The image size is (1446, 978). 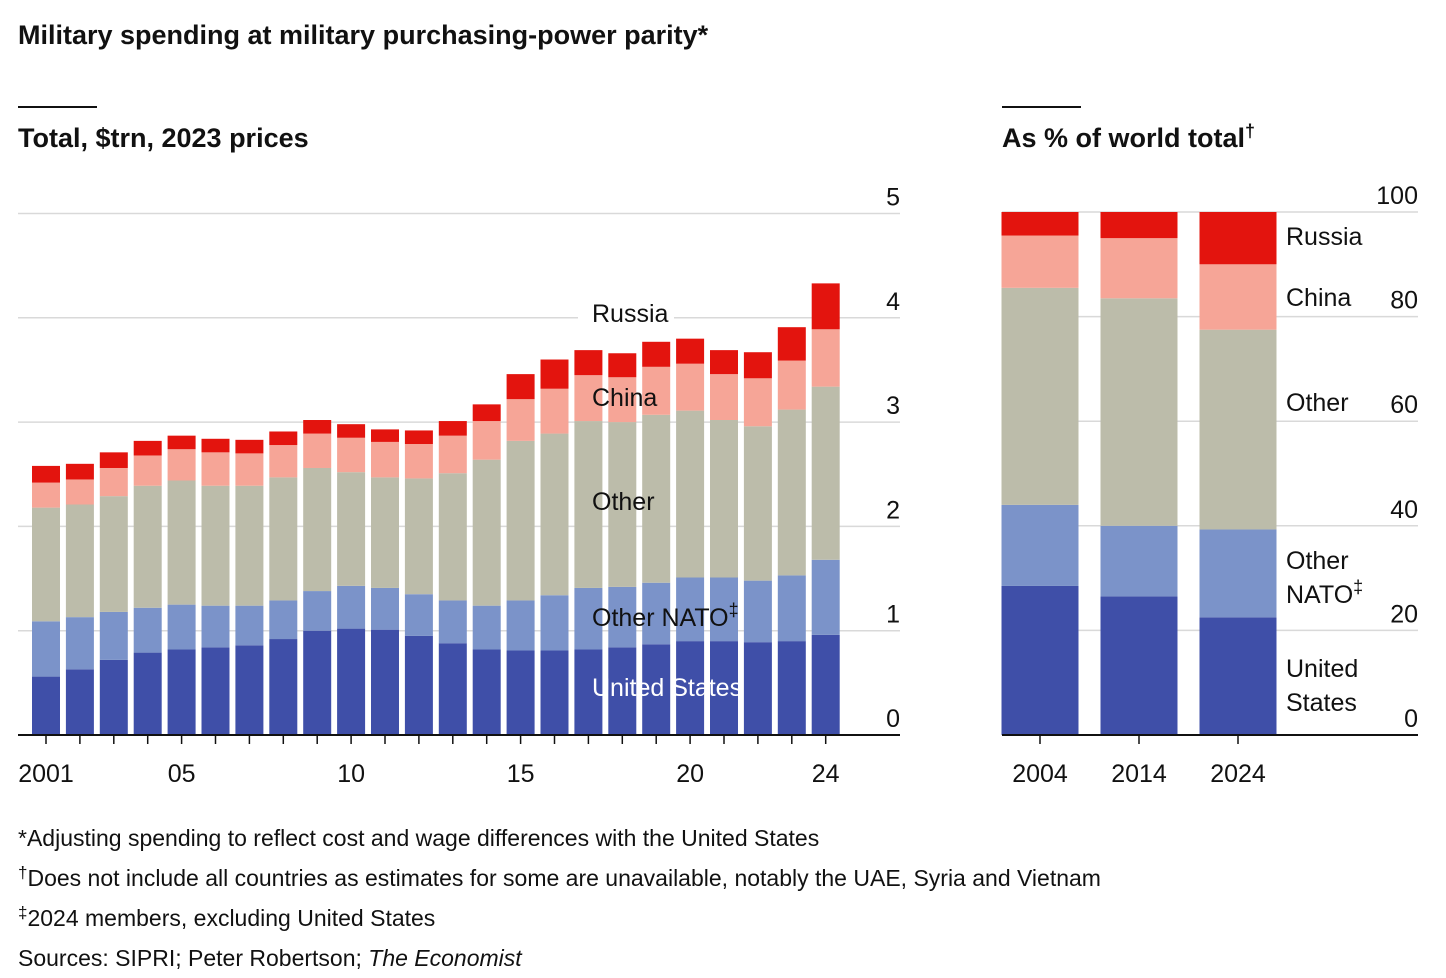 I want to click on left-y-tick-label: 2, so click(x=893, y=510).